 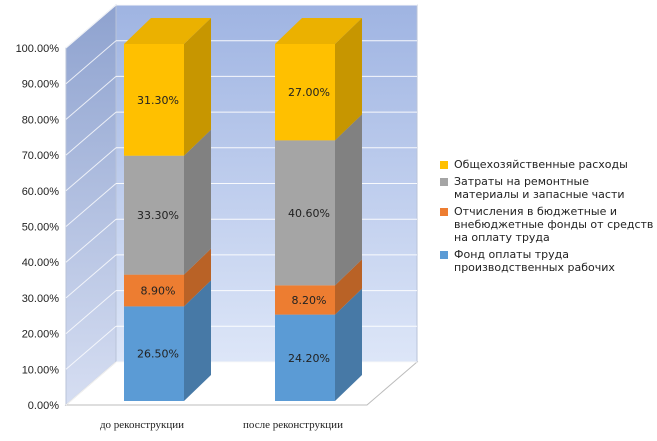 What do you see at coordinates (41, 192) in the screenshot?
I see `y-tick-label: 60.00%` at bounding box center [41, 192].